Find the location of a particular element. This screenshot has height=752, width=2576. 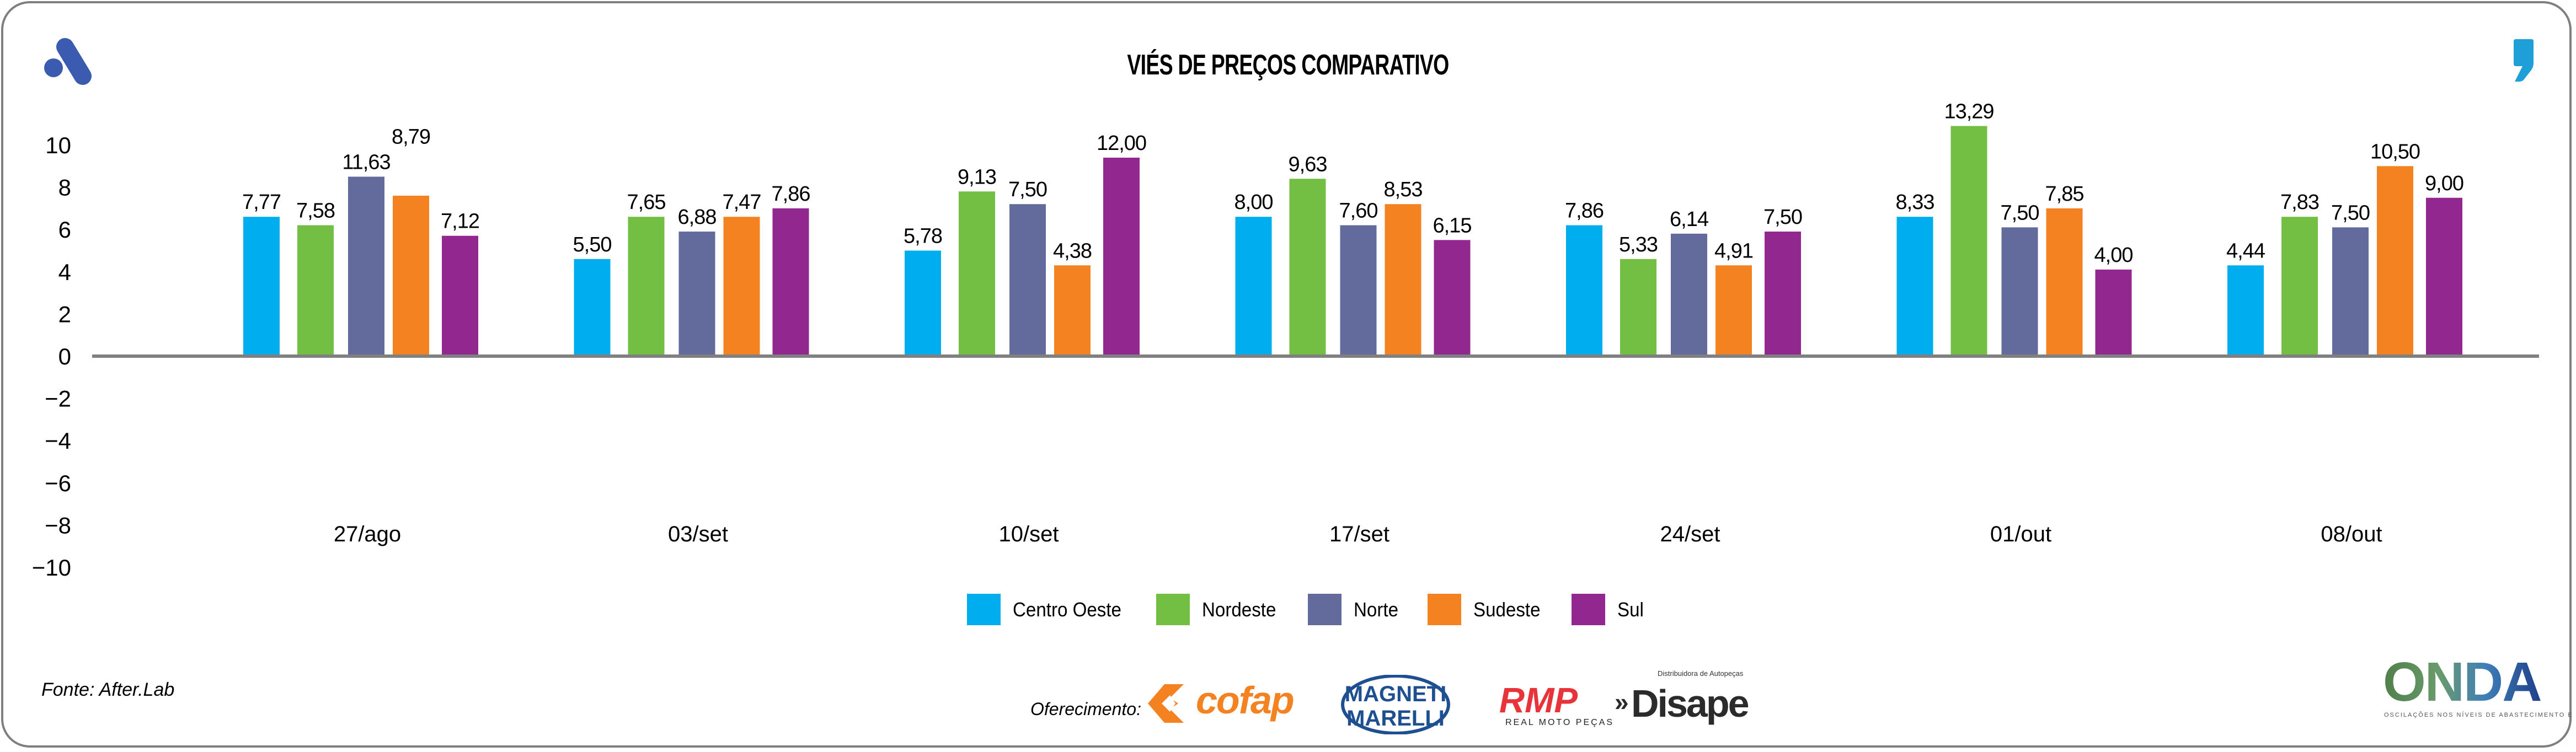

legend-item: Nordeste is located at coordinates (1219, 609).